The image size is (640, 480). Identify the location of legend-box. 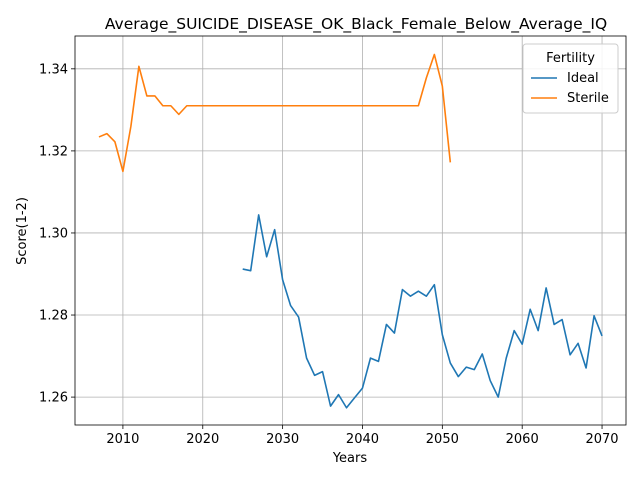
(570, 78).